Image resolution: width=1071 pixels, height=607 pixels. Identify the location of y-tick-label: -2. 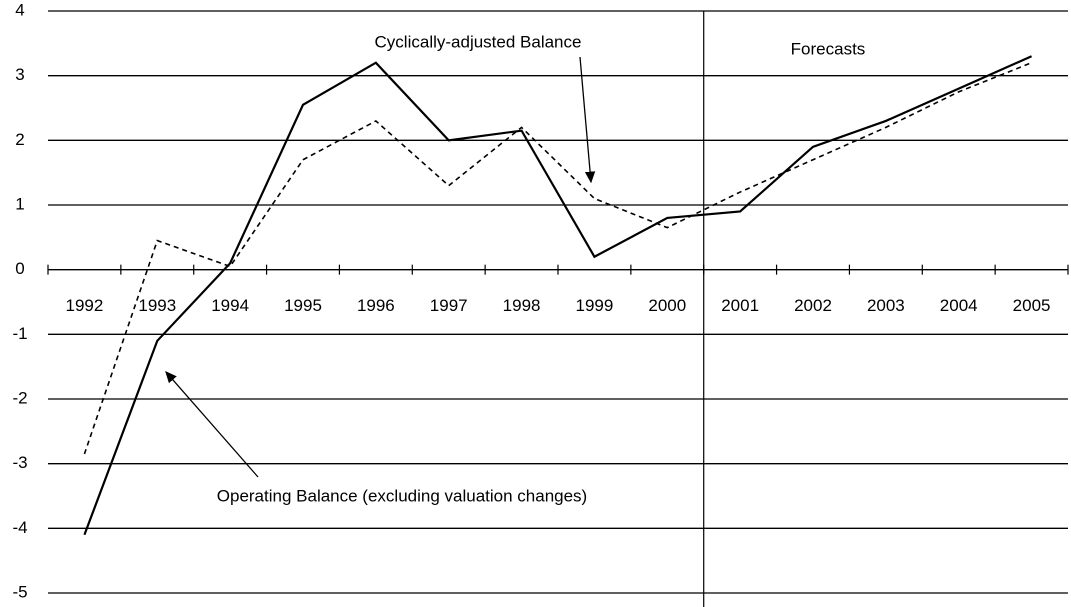
(19, 397).